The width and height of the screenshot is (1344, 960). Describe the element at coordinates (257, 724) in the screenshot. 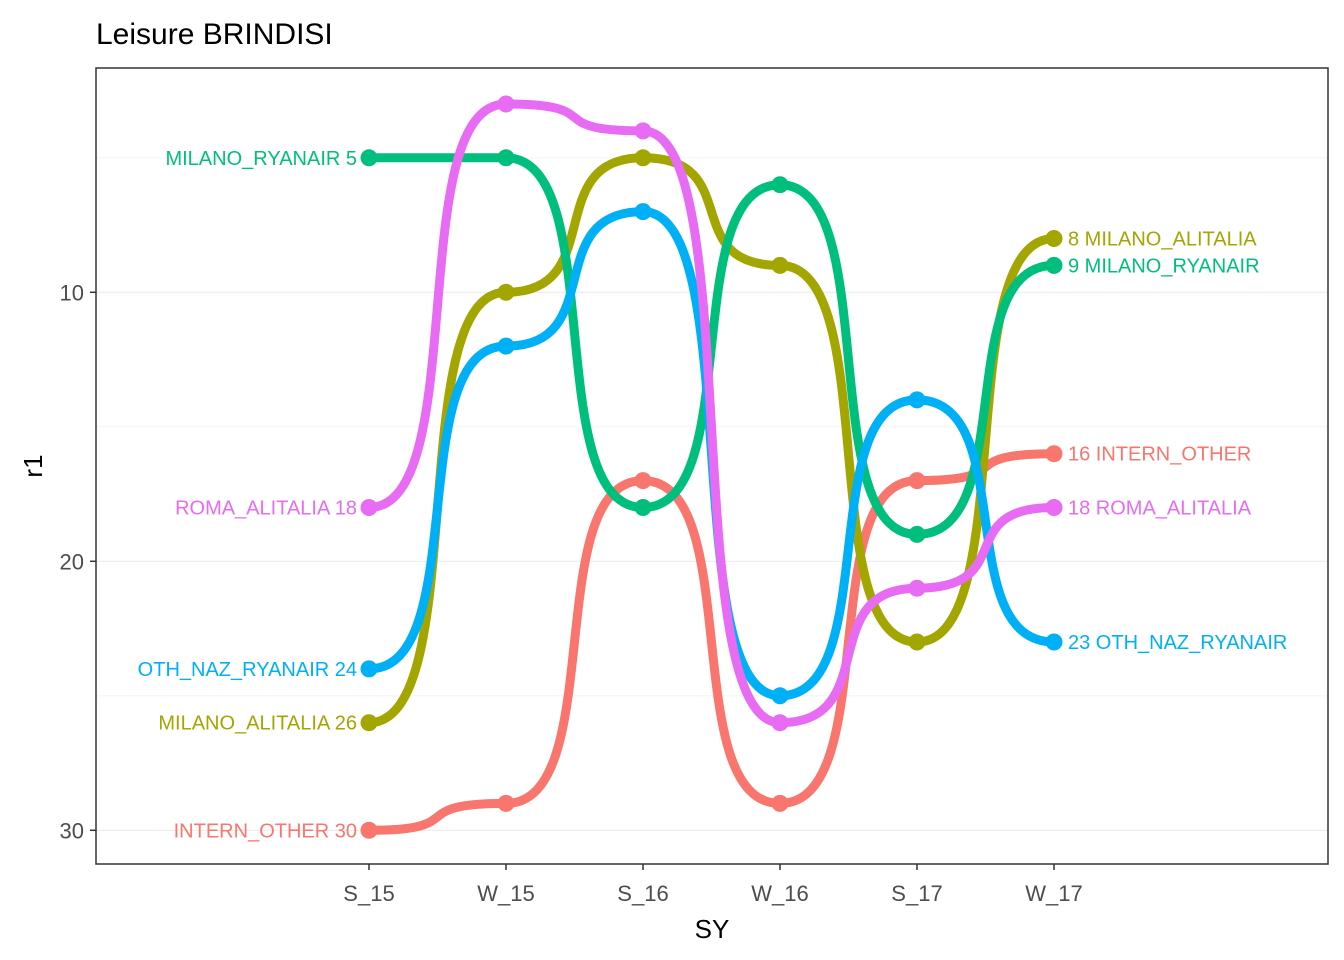

I see `start-label-milano-alitalia: MILANO_ALITALIA 26` at that location.